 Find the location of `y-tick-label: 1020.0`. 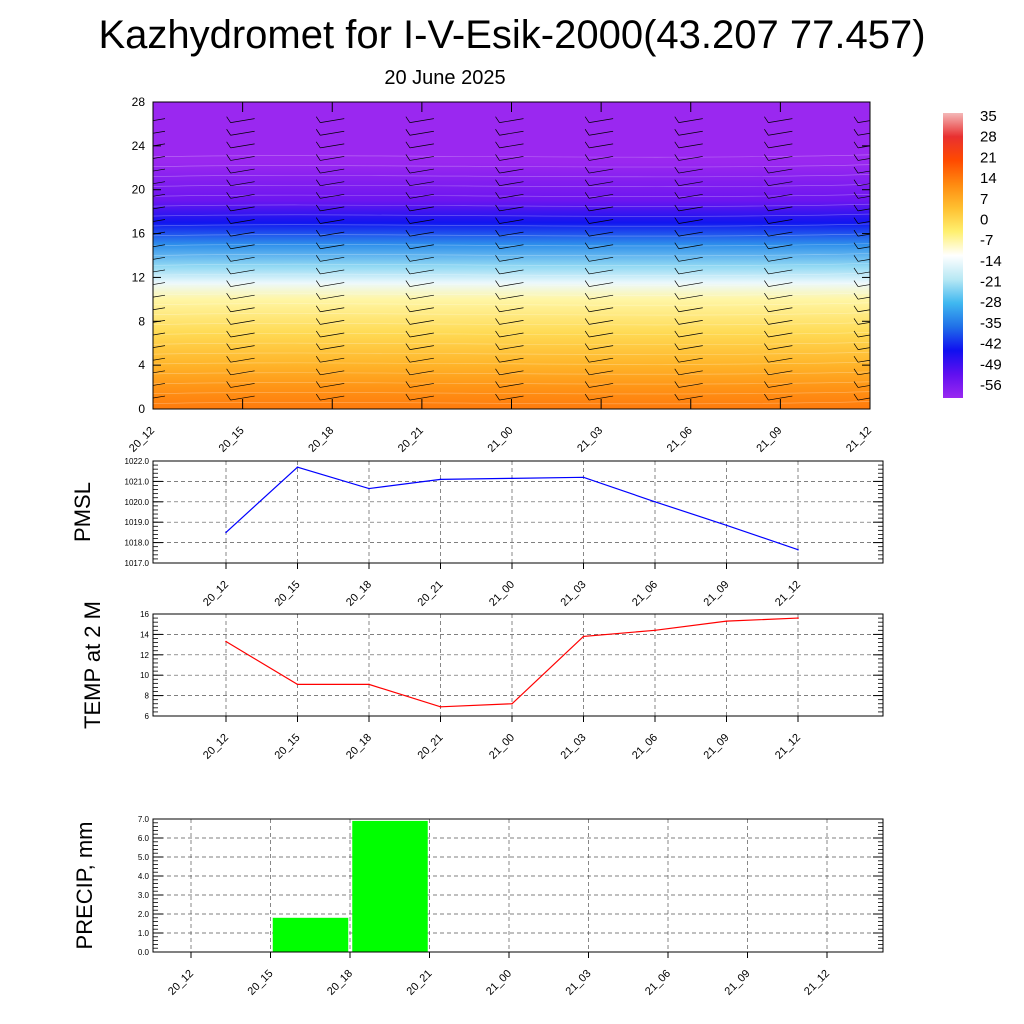

y-tick-label: 1020.0 is located at coordinates (137, 502).